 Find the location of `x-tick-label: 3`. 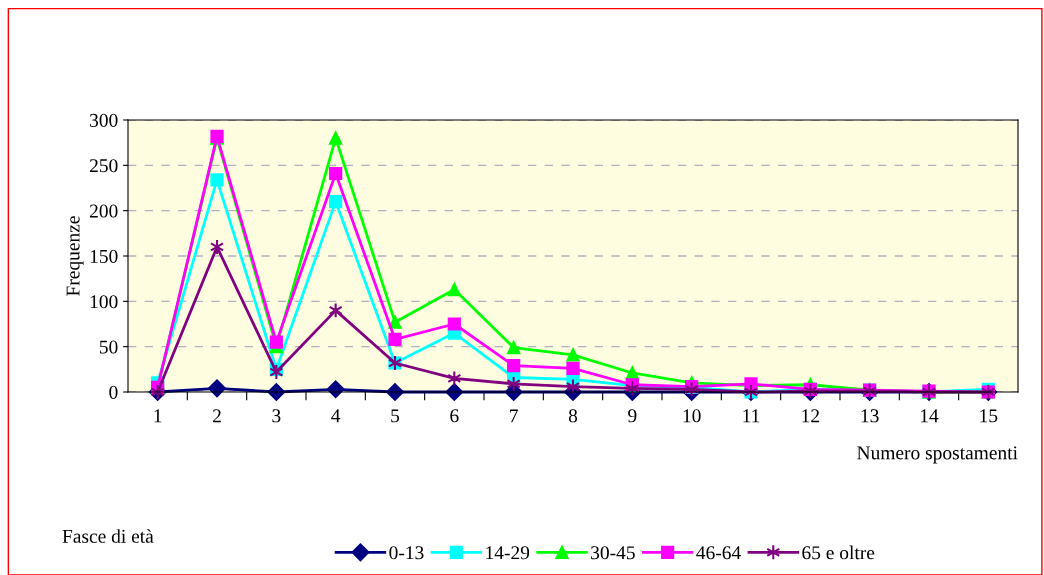

x-tick-label: 3 is located at coordinates (276, 416).